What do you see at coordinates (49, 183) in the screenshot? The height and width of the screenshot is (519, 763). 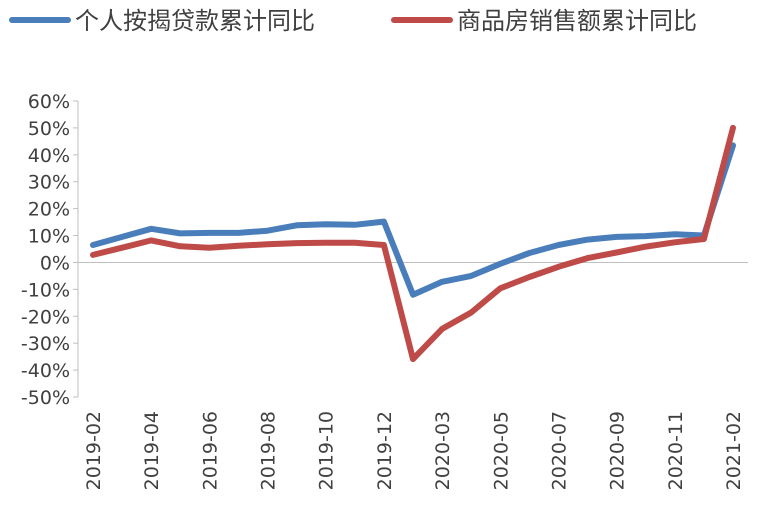 I see `y-tick-label: 30%` at bounding box center [49, 183].